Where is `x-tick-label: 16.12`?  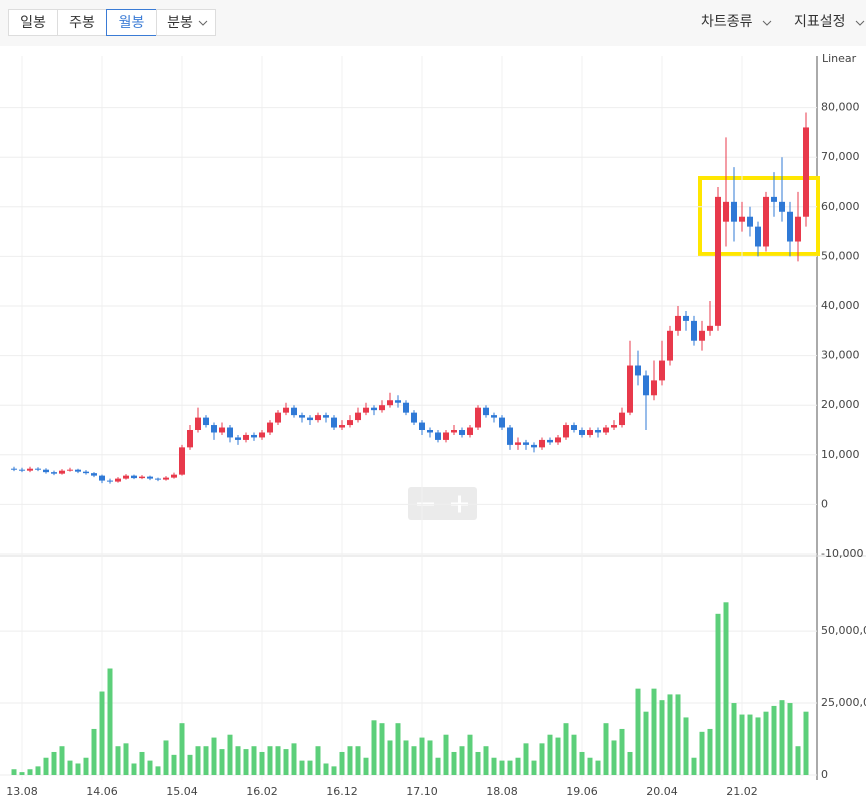 x-tick-label: 16.12 is located at coordinates (342, 791).